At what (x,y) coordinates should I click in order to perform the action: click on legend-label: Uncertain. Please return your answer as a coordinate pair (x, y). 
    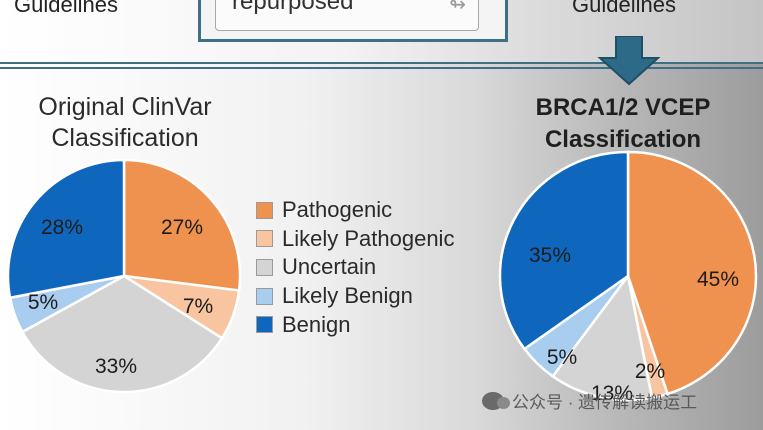
    Looking at the image, I should click on (329, 267).